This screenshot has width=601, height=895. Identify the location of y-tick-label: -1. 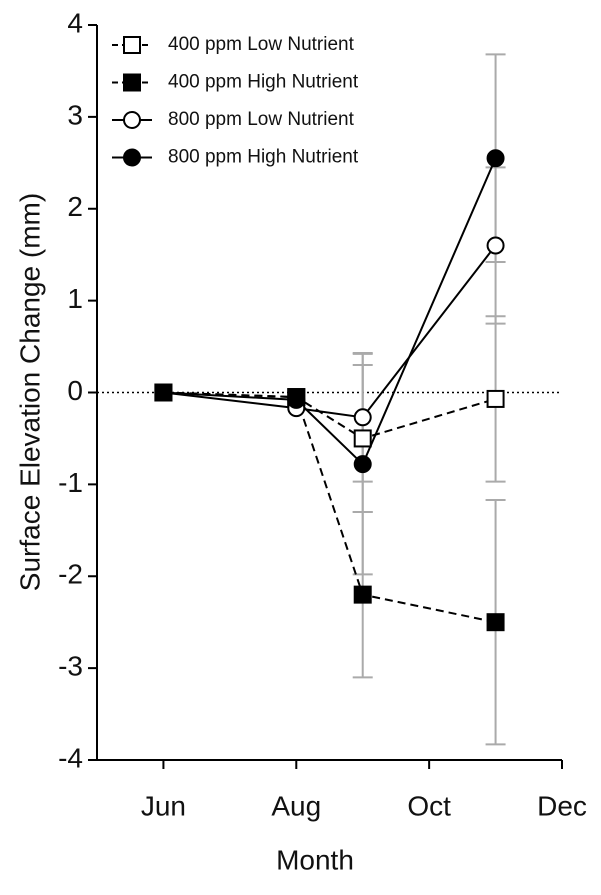
(70, 482).